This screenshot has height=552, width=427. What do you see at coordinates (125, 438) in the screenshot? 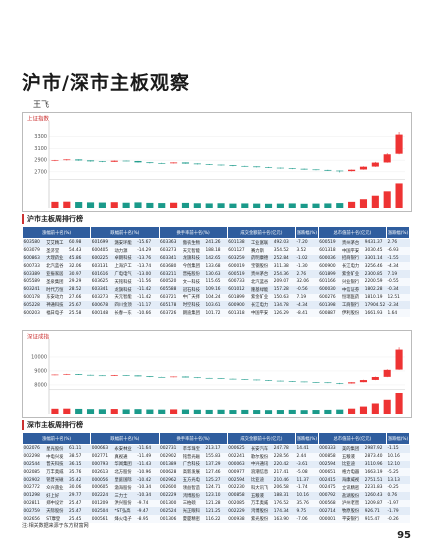
I see `column-header: 跌幅前十名(%)` at bounding box center [125, 438].